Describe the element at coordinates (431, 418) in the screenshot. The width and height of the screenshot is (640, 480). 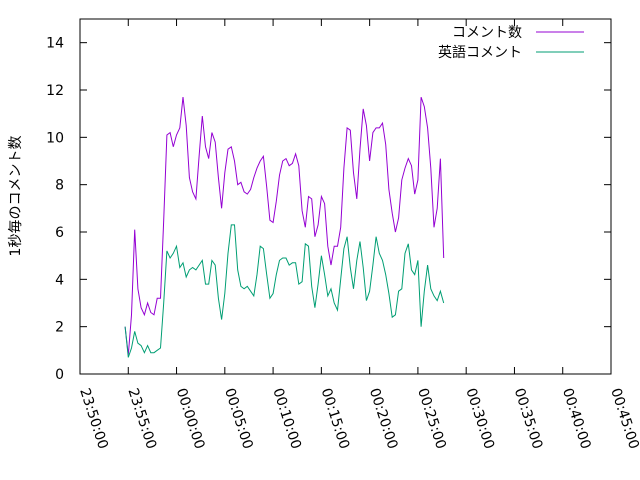
I see `x-tick-label: 00:25:00` at that location.